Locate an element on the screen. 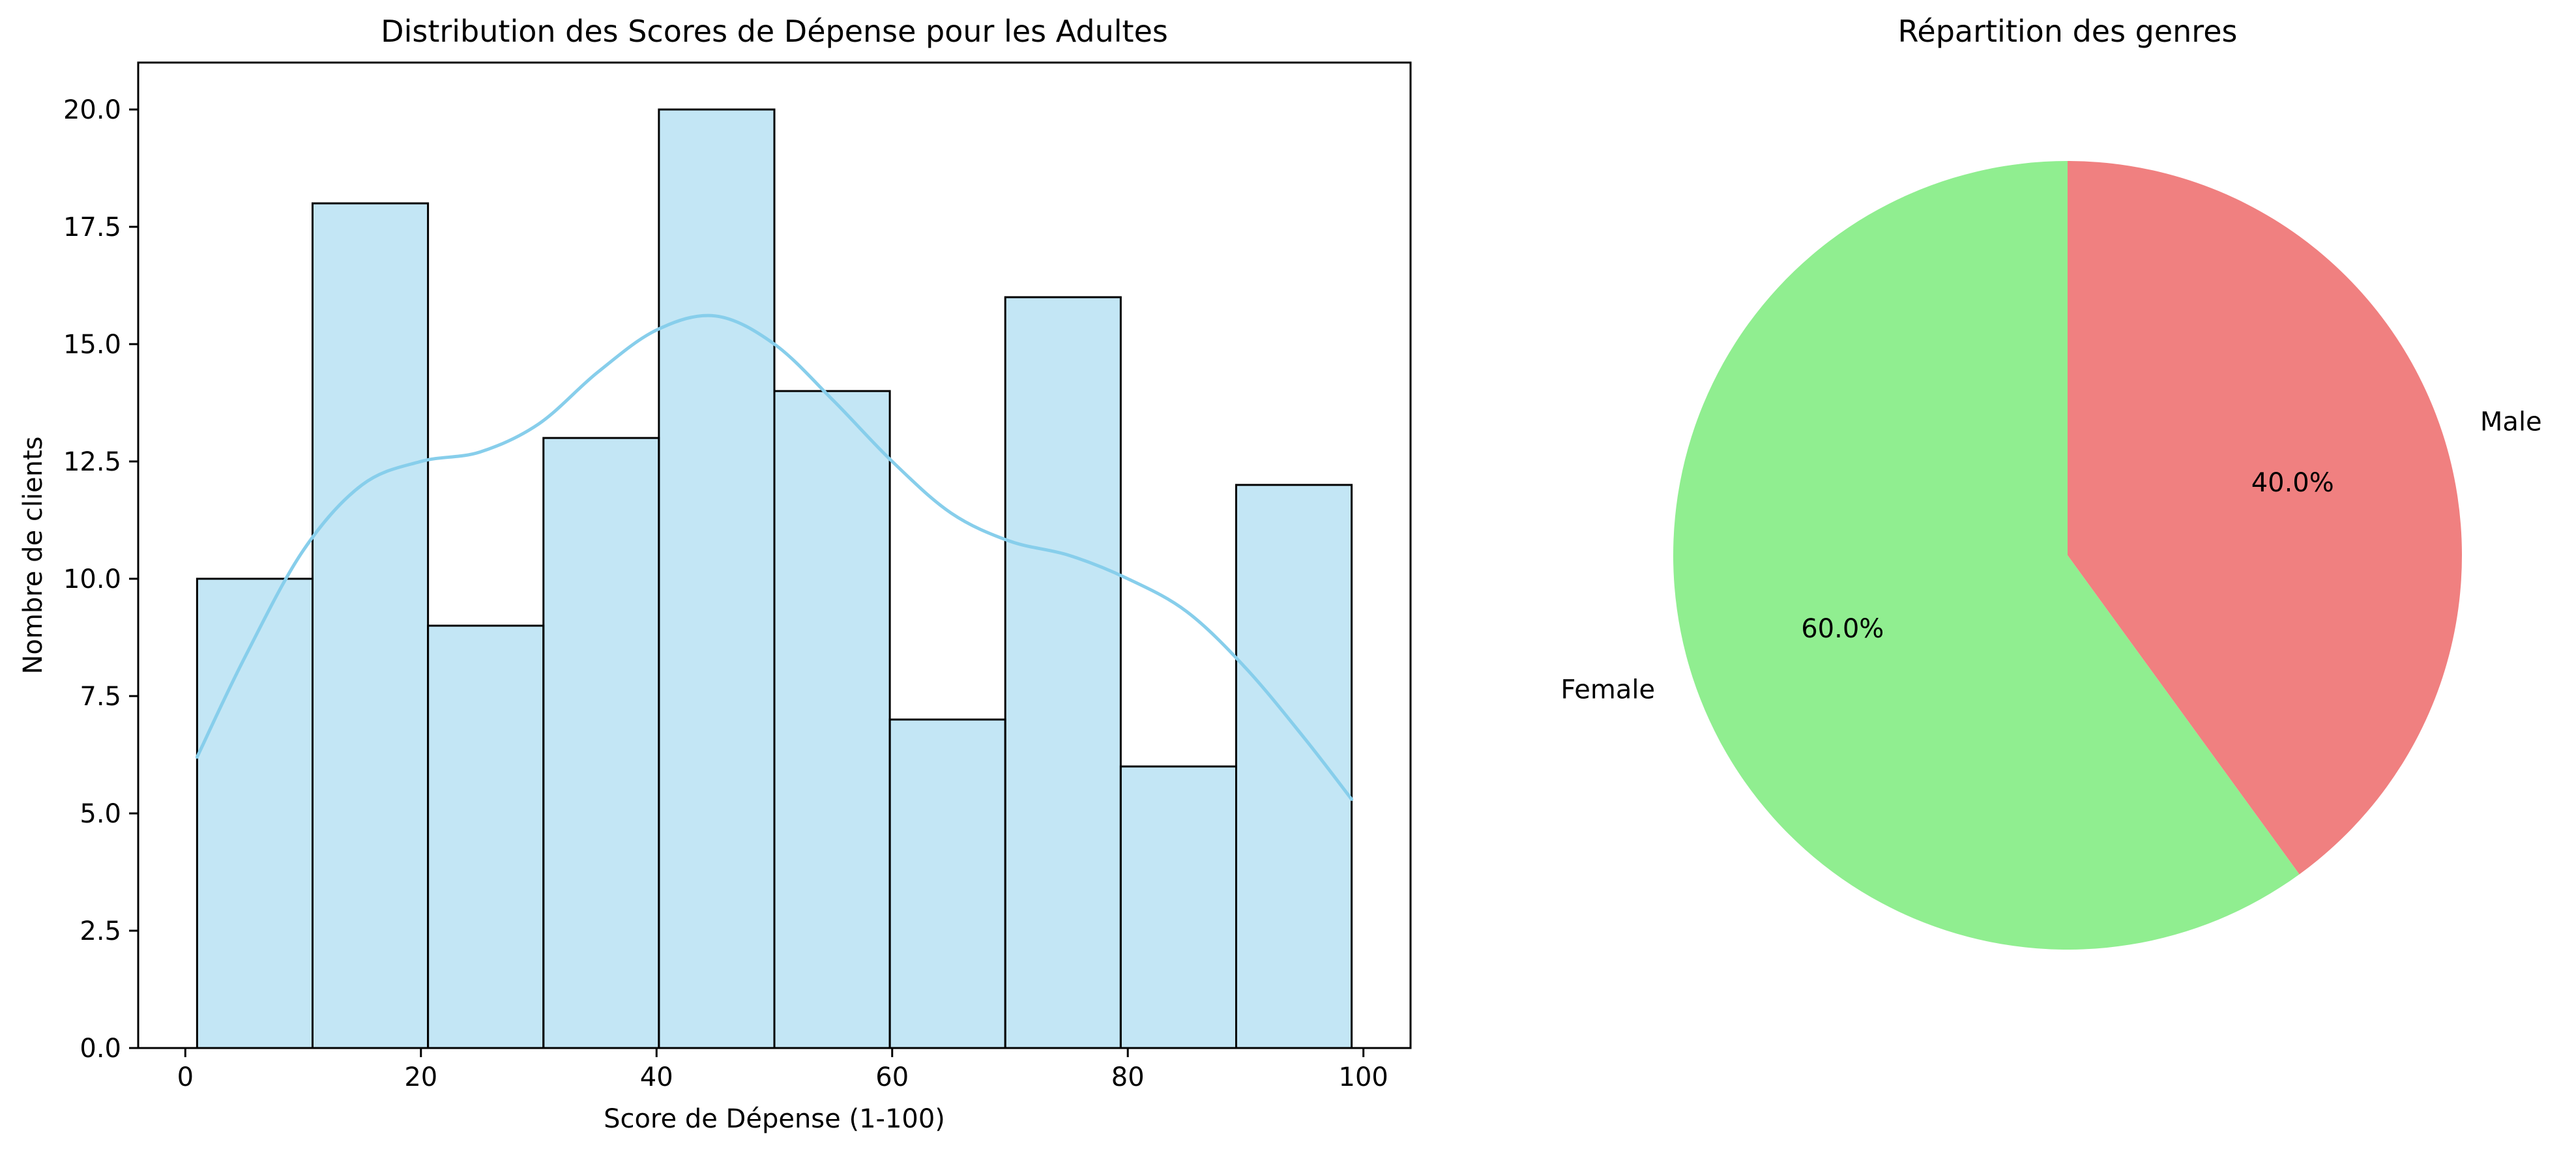 This screenshot has height=1151, width=2576. pie-category-label: Male is located at coordinates (2511, 422).